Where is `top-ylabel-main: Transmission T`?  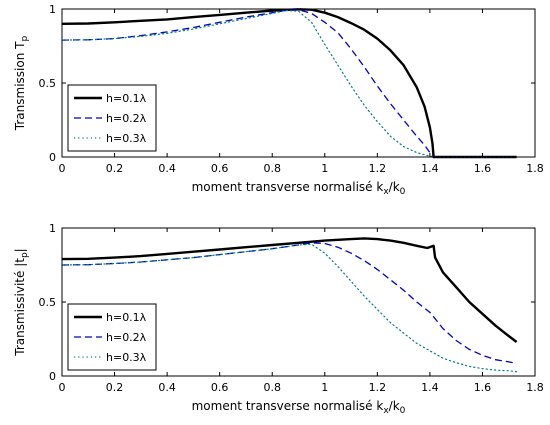 top-ylabel-main: Transmission T is located at coordinates (20, 86).